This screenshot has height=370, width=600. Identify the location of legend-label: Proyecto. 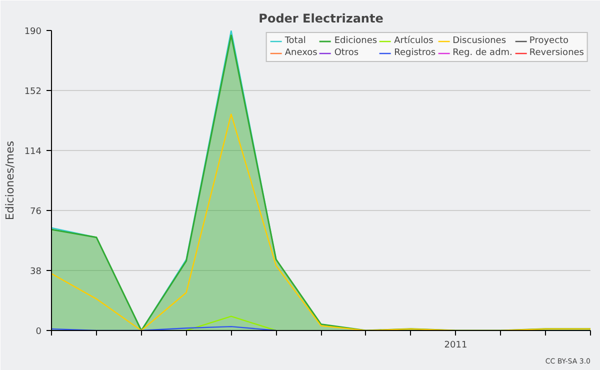
(549, 41).